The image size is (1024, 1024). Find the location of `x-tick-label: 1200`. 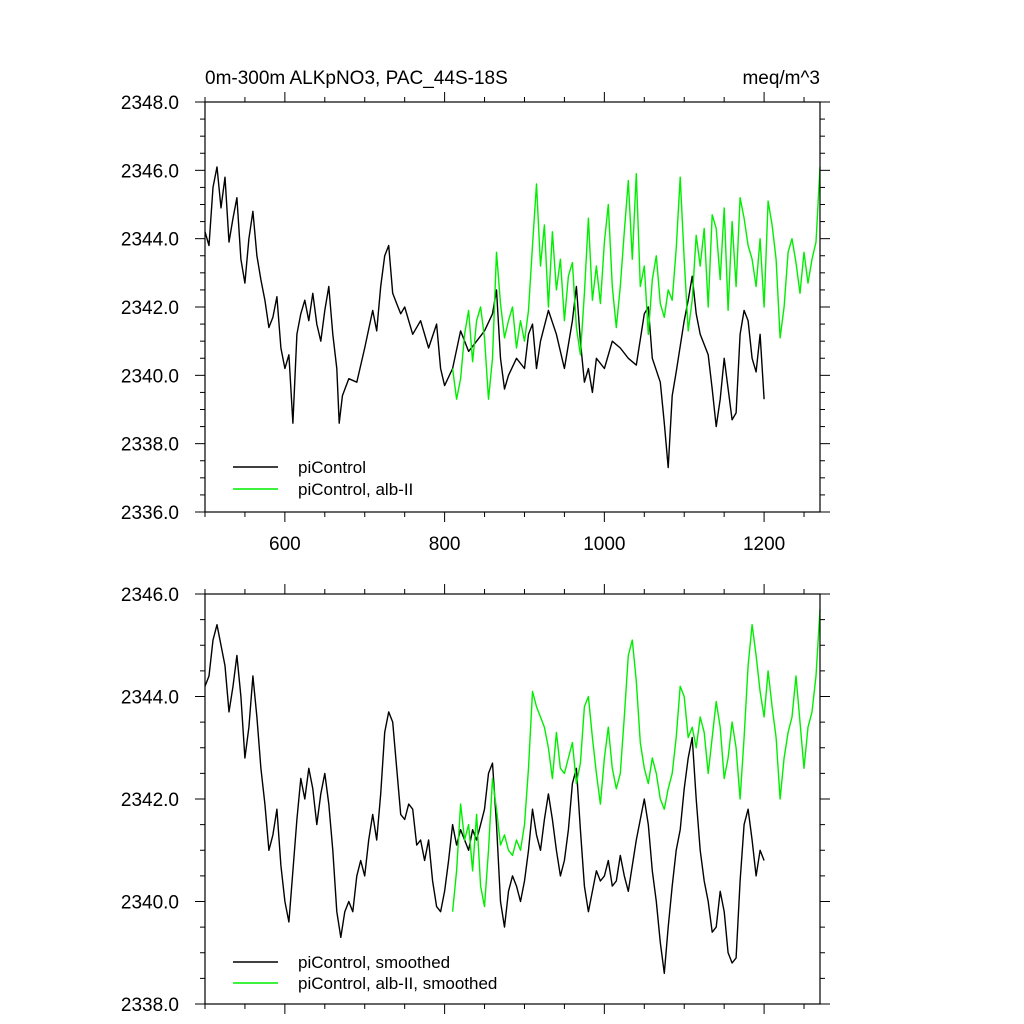

x-tick-label: 1200 is located at coordinates (764, 544).